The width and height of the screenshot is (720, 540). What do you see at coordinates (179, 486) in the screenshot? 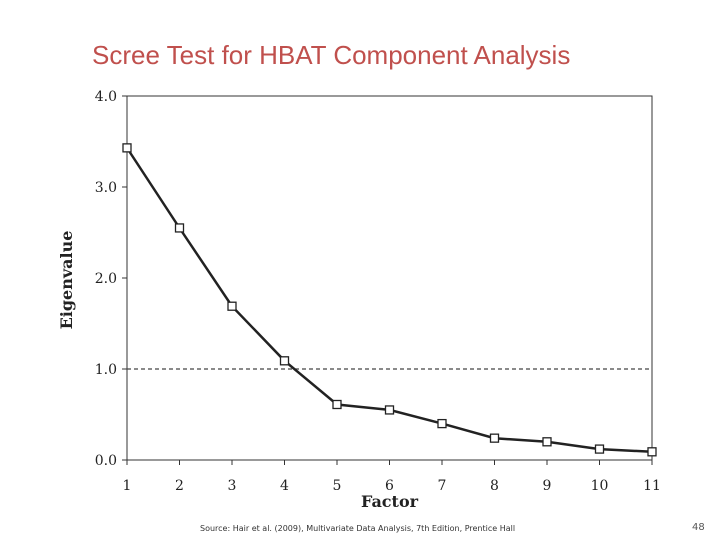
I see `x-tick-label: 2` at bounding box center [179, 486].